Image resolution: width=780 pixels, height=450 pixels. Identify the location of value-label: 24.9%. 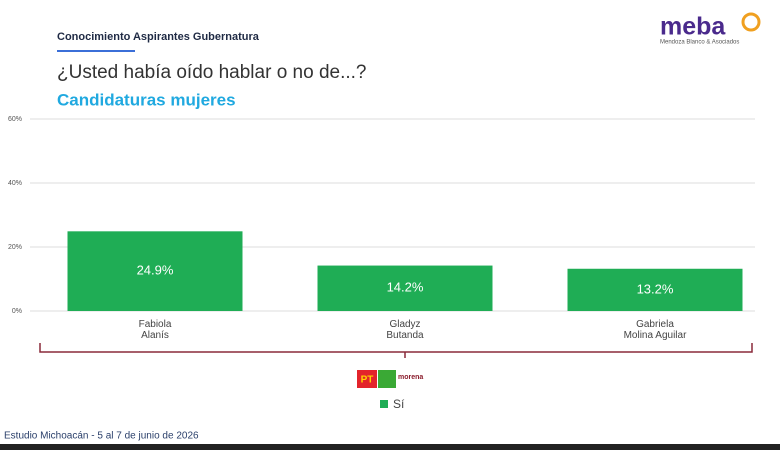
(155, 270).